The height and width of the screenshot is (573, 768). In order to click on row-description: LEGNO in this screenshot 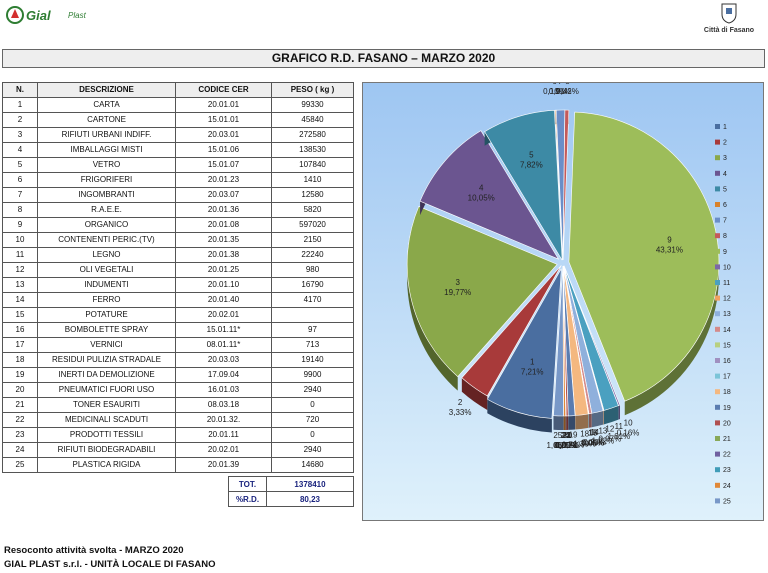, I will do `click(106, 255)`.